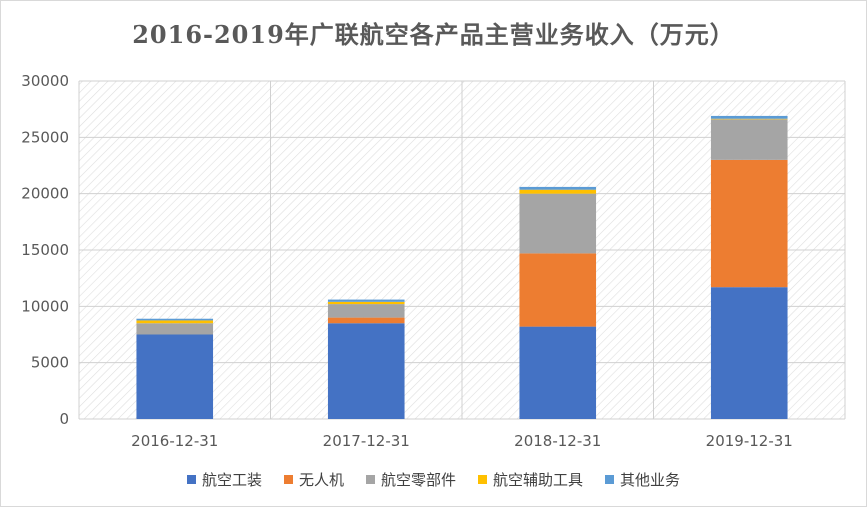  What do you see at coordinates (366, 441) in the screenshot?
I see `x-tick-label: 2017-12-31` at bounding box center [366, 441].